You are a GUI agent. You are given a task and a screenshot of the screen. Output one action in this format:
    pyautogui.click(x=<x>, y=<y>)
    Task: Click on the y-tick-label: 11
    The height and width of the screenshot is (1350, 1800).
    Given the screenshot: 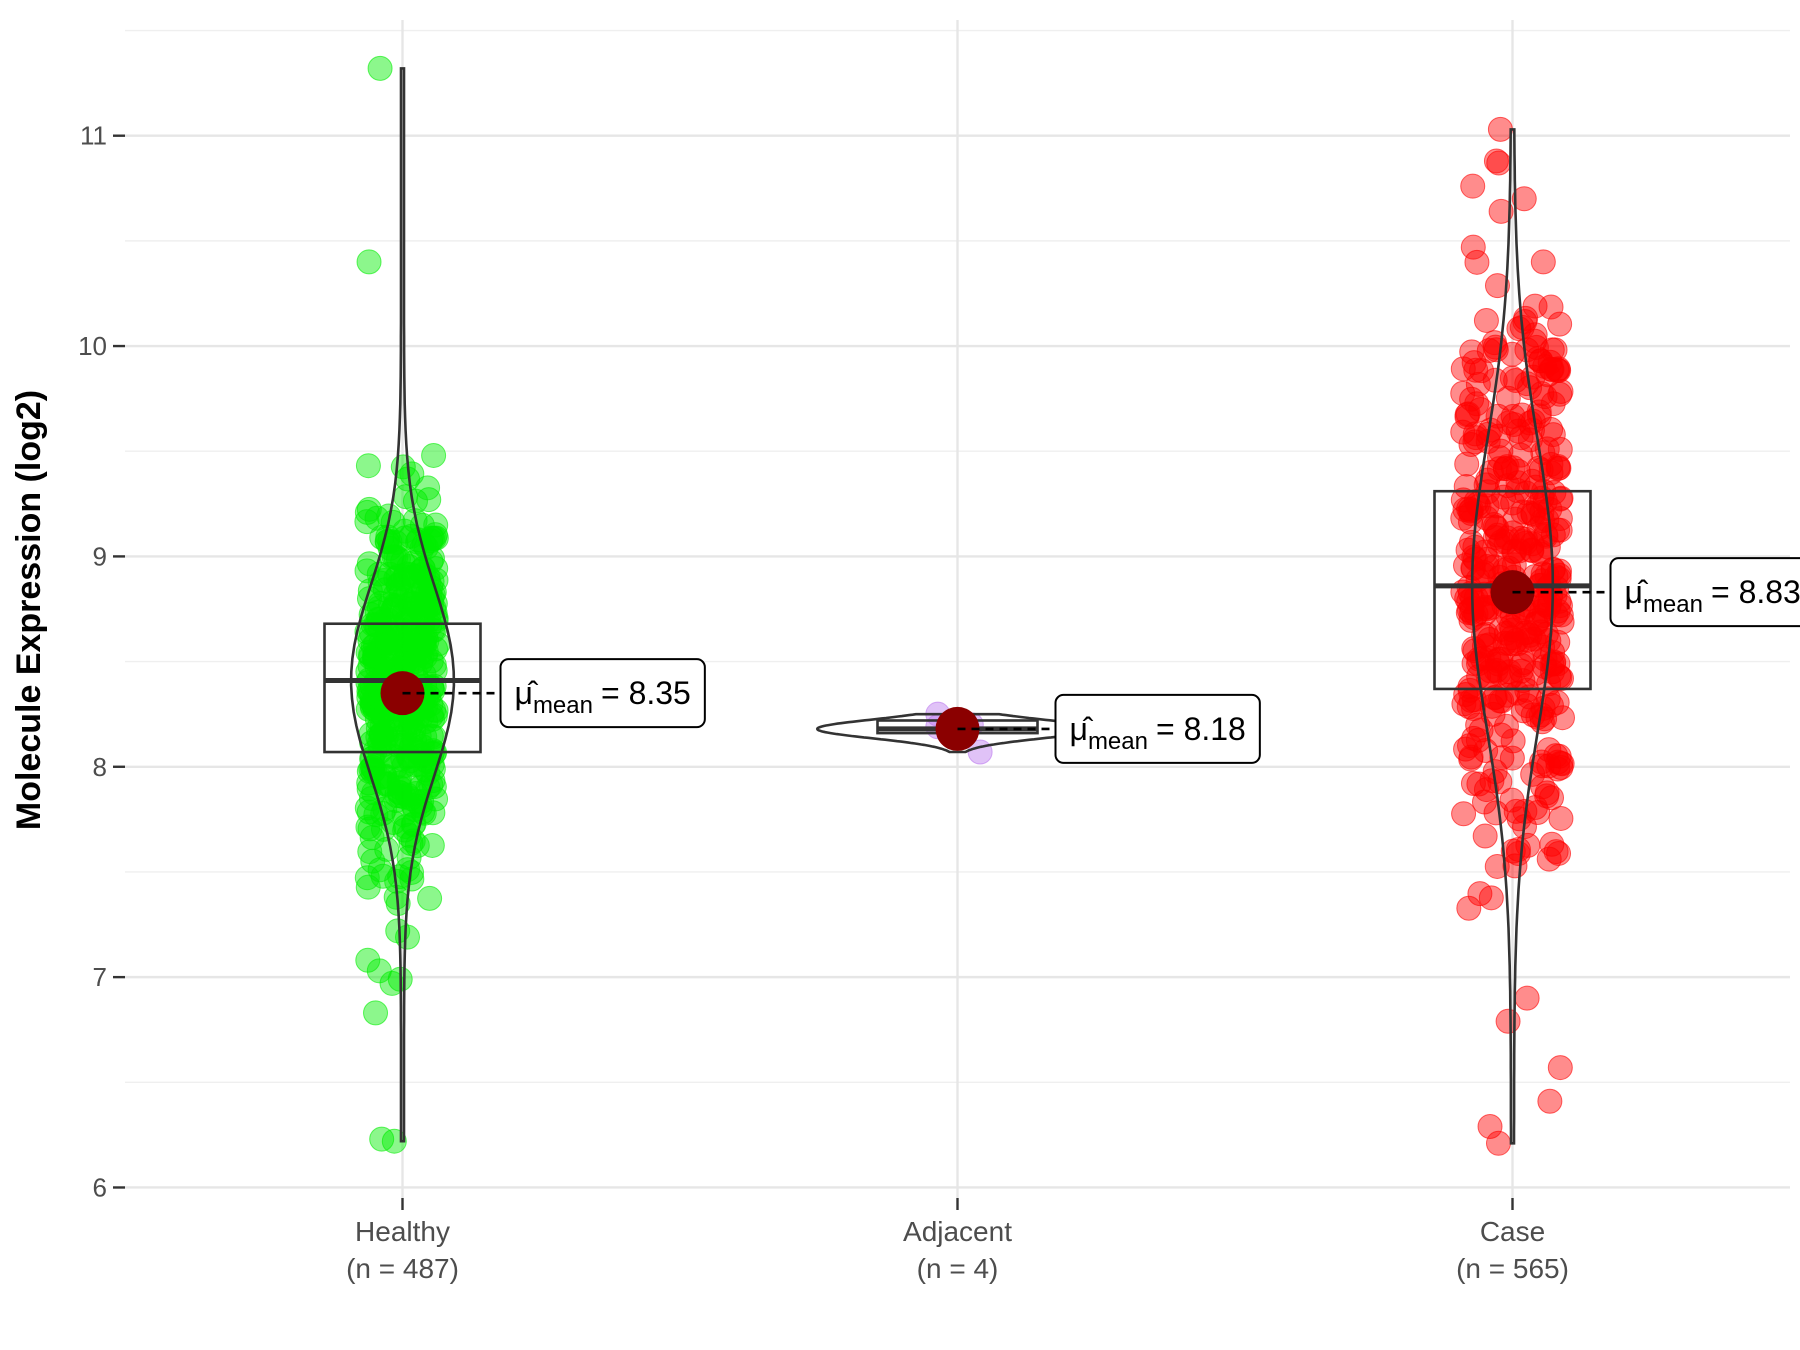 What is the action you would take?
    pyautogui.click(x=93, y=136)
    